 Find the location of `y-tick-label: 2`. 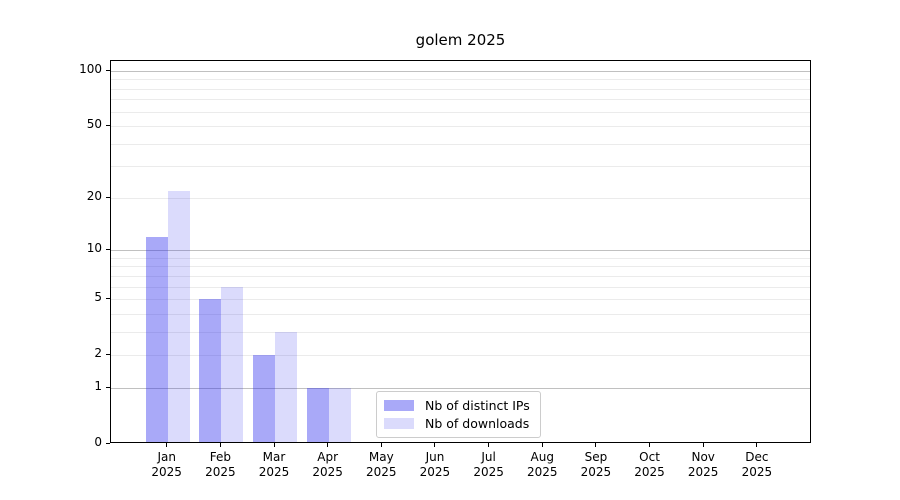

y-tick-label: 2 is located at coordinates (98, 353).